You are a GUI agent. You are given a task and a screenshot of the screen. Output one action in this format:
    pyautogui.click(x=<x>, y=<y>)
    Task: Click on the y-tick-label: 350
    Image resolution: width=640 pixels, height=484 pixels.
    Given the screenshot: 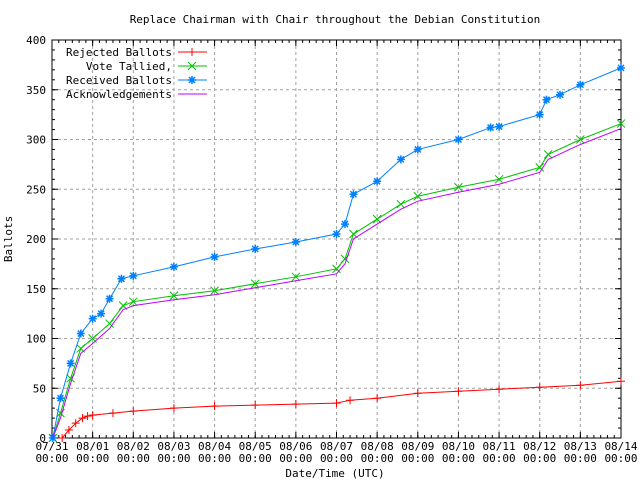 What is the action you would take?
    pyautogui.click(x=36, y=90)
    